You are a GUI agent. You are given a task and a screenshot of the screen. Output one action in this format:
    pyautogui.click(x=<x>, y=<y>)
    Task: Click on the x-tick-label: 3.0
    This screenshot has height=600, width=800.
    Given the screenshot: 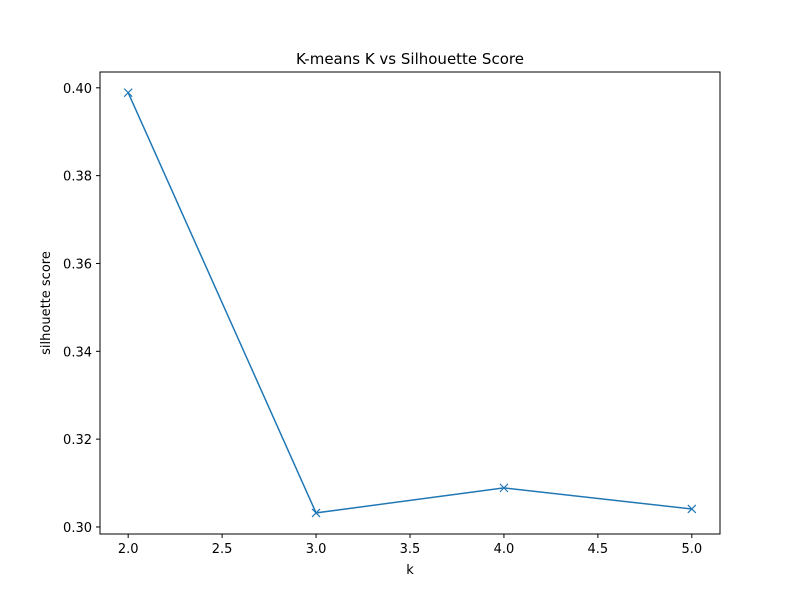 What is the action you would take?
    pyautogui.click(x=316, y=549)
    